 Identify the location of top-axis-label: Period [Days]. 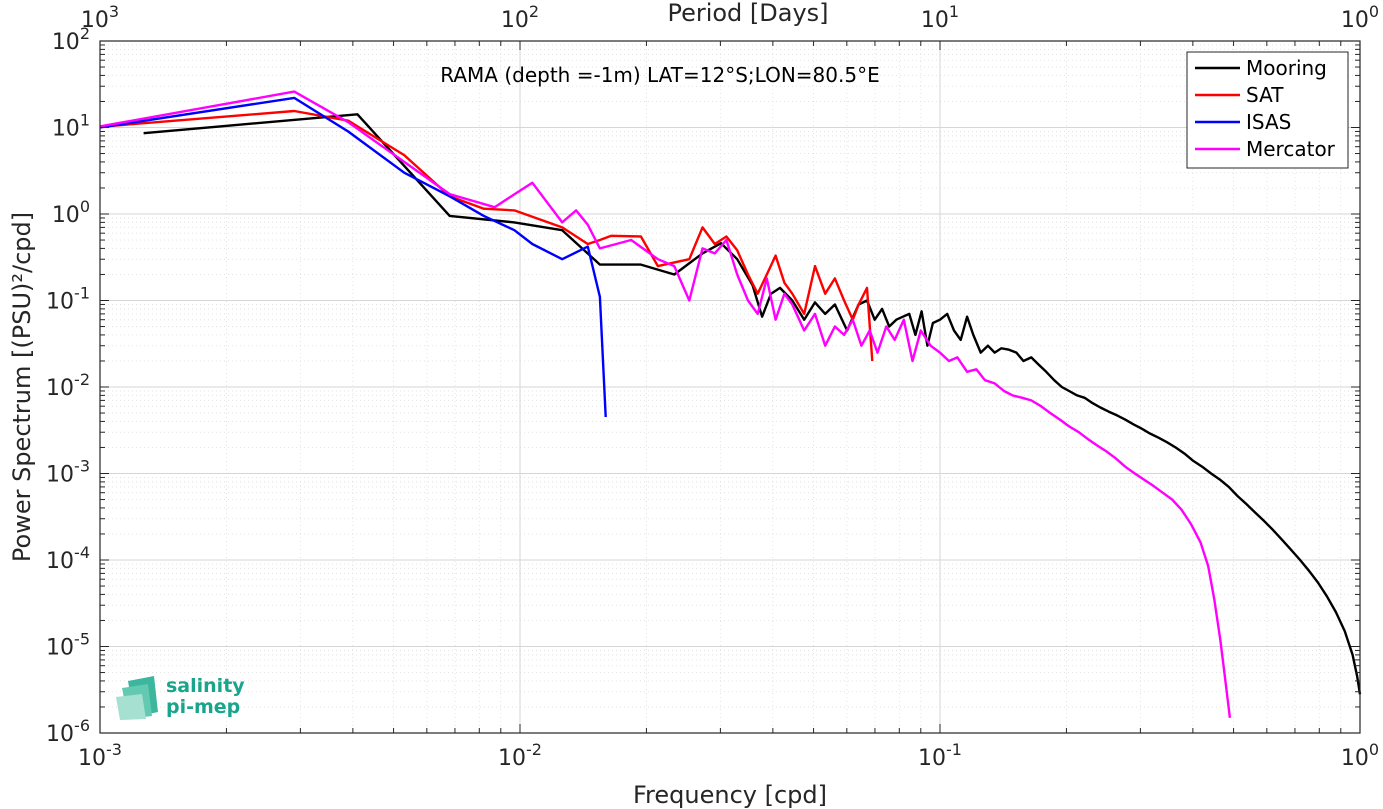
(747, 13).